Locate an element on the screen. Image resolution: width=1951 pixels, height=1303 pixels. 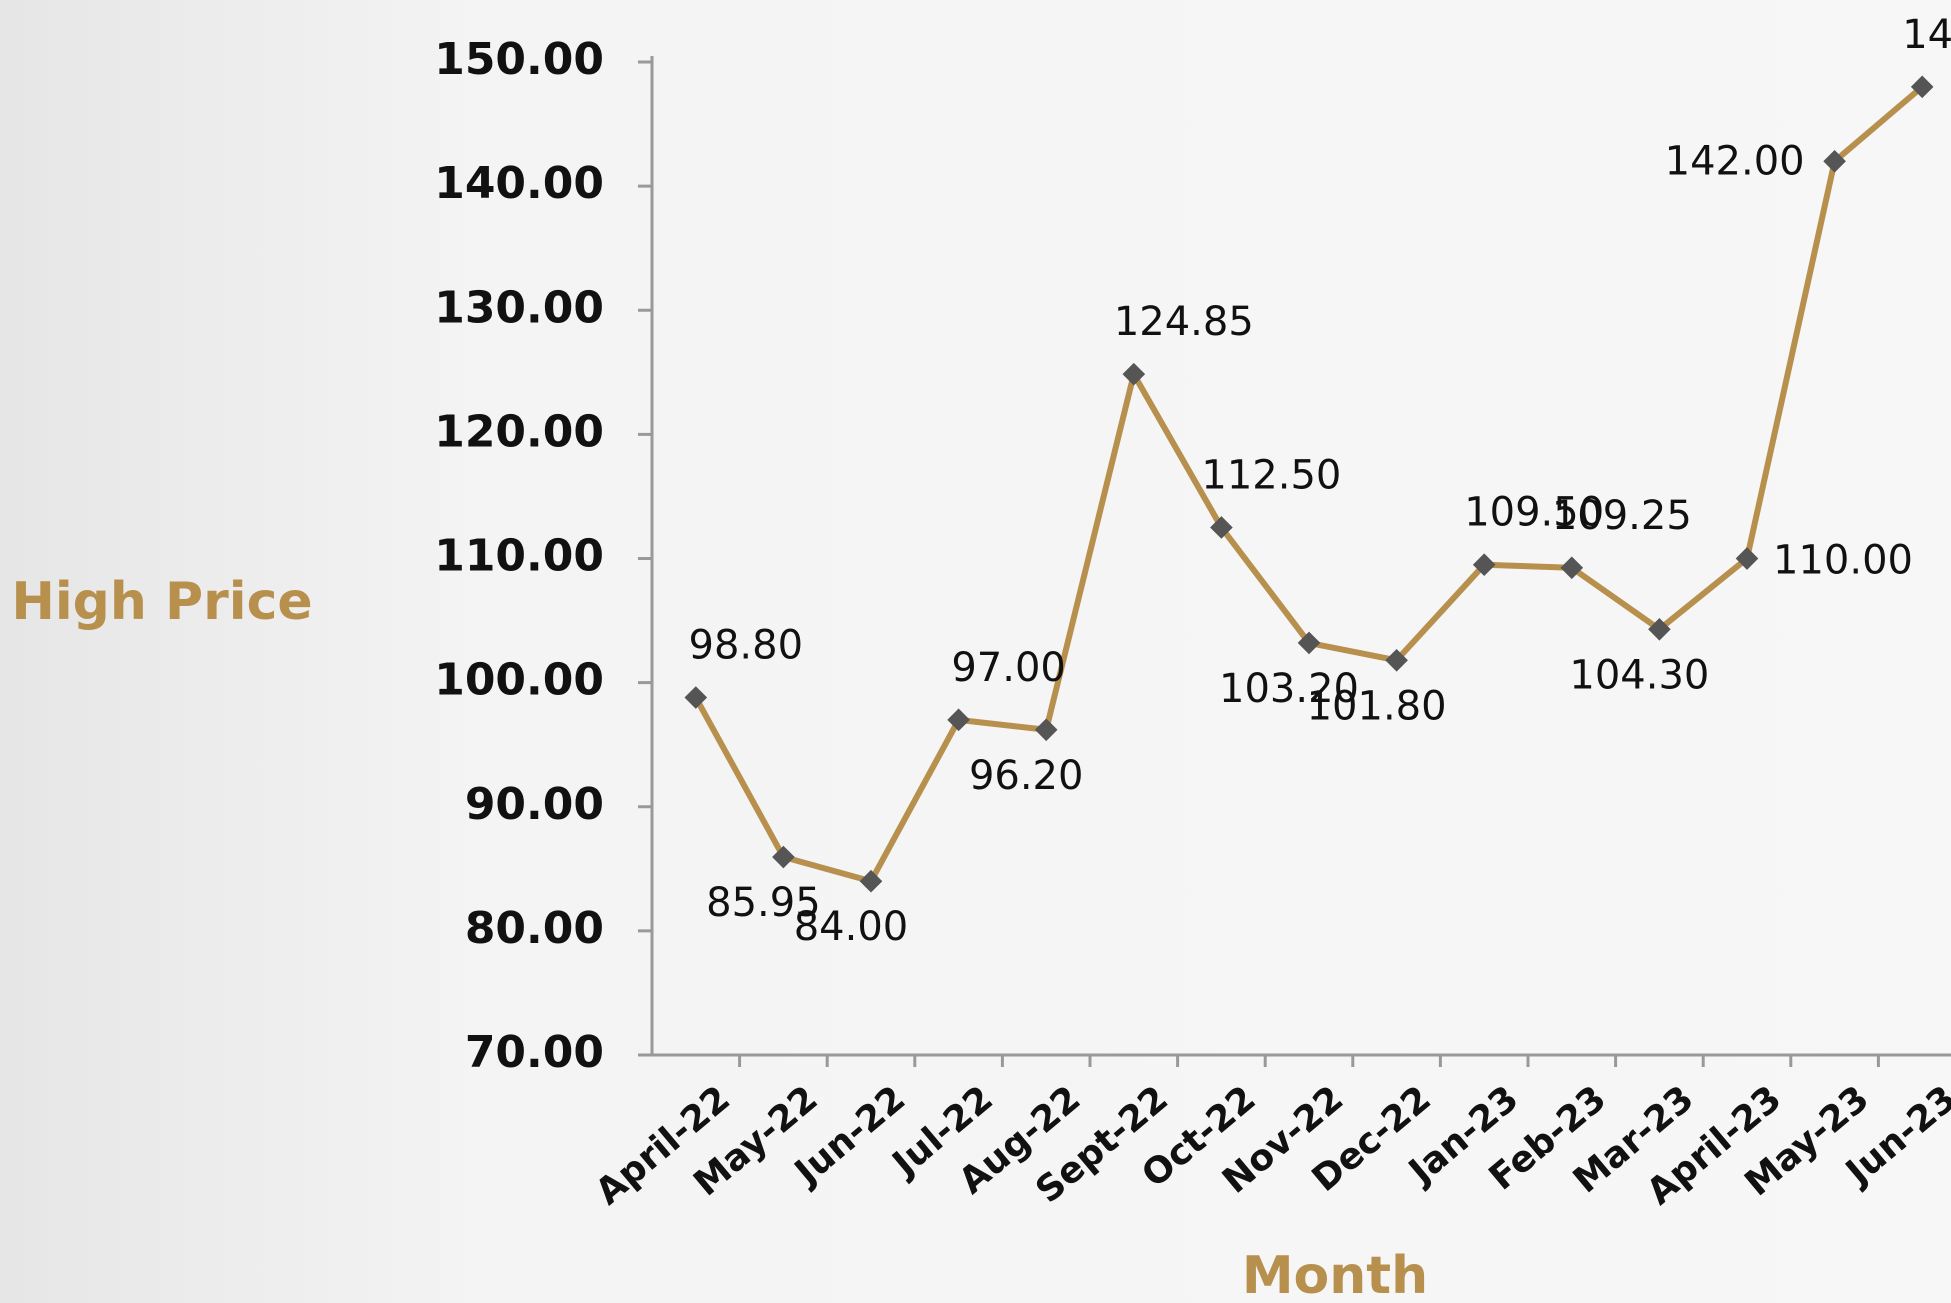
data-label: 98.80 is located at coordinates (746, 646).